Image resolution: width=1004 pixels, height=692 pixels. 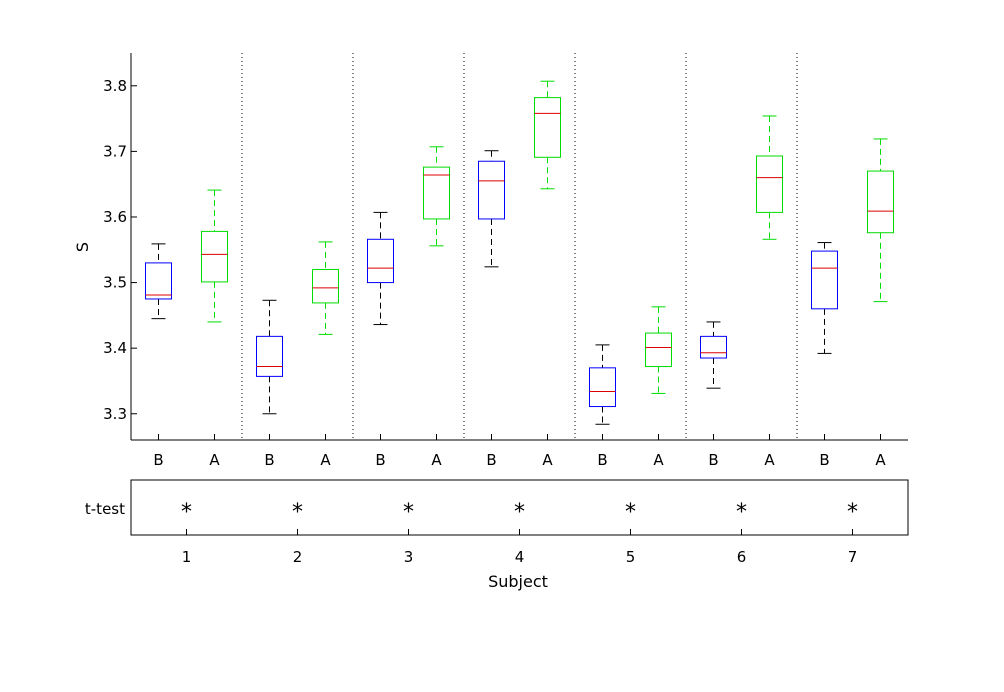 What do you see at coordinates (298, 557) in the screenshot?
I see `subject-tick-label: 2` at bounding box center [298, 557].